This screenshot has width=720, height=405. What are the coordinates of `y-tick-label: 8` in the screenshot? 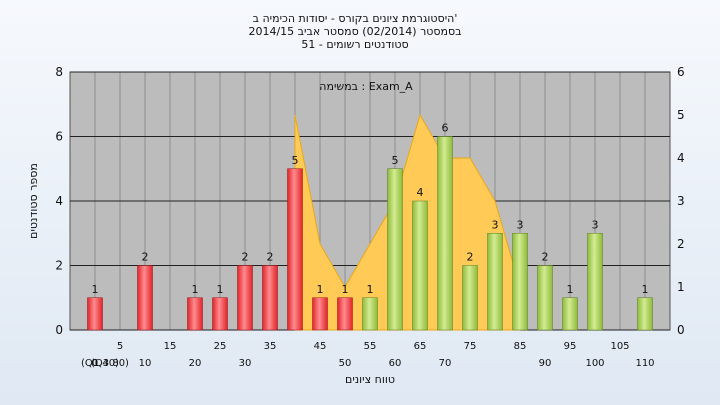 It's located at (59, 72).